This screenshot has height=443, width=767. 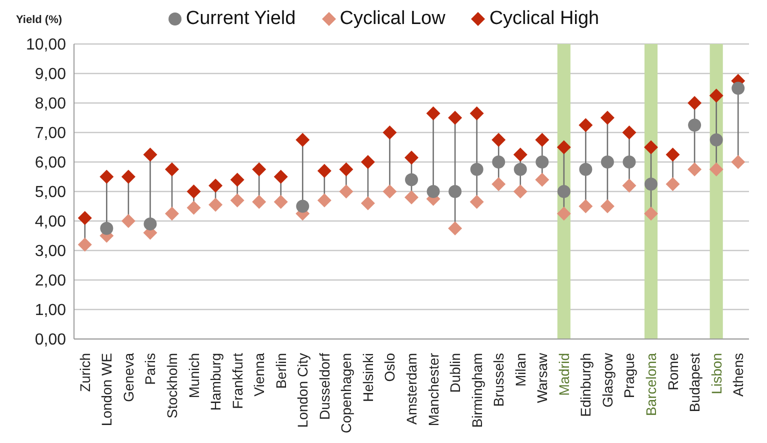 What do you see at coordinates (433, 389) in the screenshot?
I see `x-tick-label: Manchester` at bounding box center [433, 389].